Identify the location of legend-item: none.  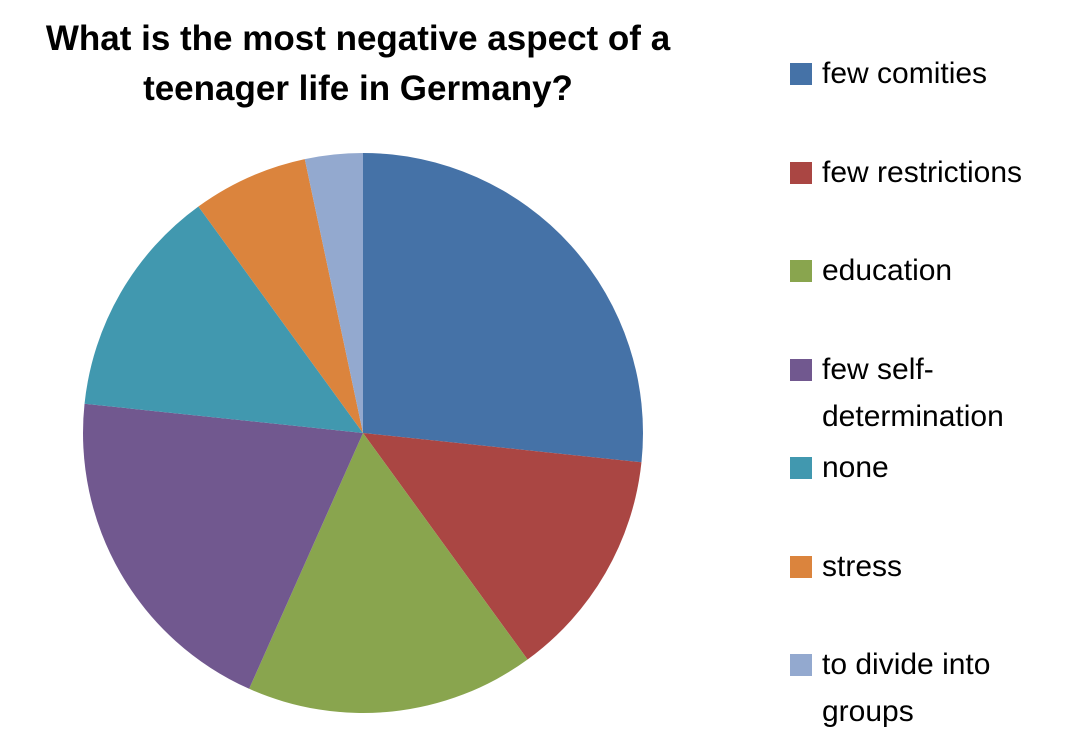
(935, 467).